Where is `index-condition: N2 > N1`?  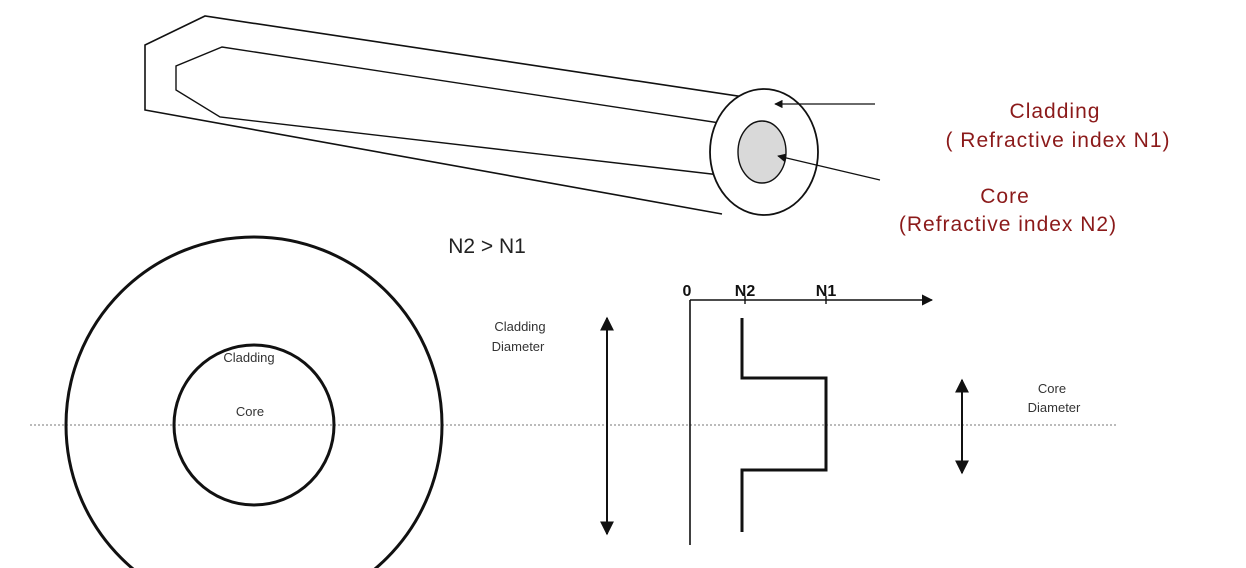
index-condition: N2 > N1 is located at coordinates (487, 246).